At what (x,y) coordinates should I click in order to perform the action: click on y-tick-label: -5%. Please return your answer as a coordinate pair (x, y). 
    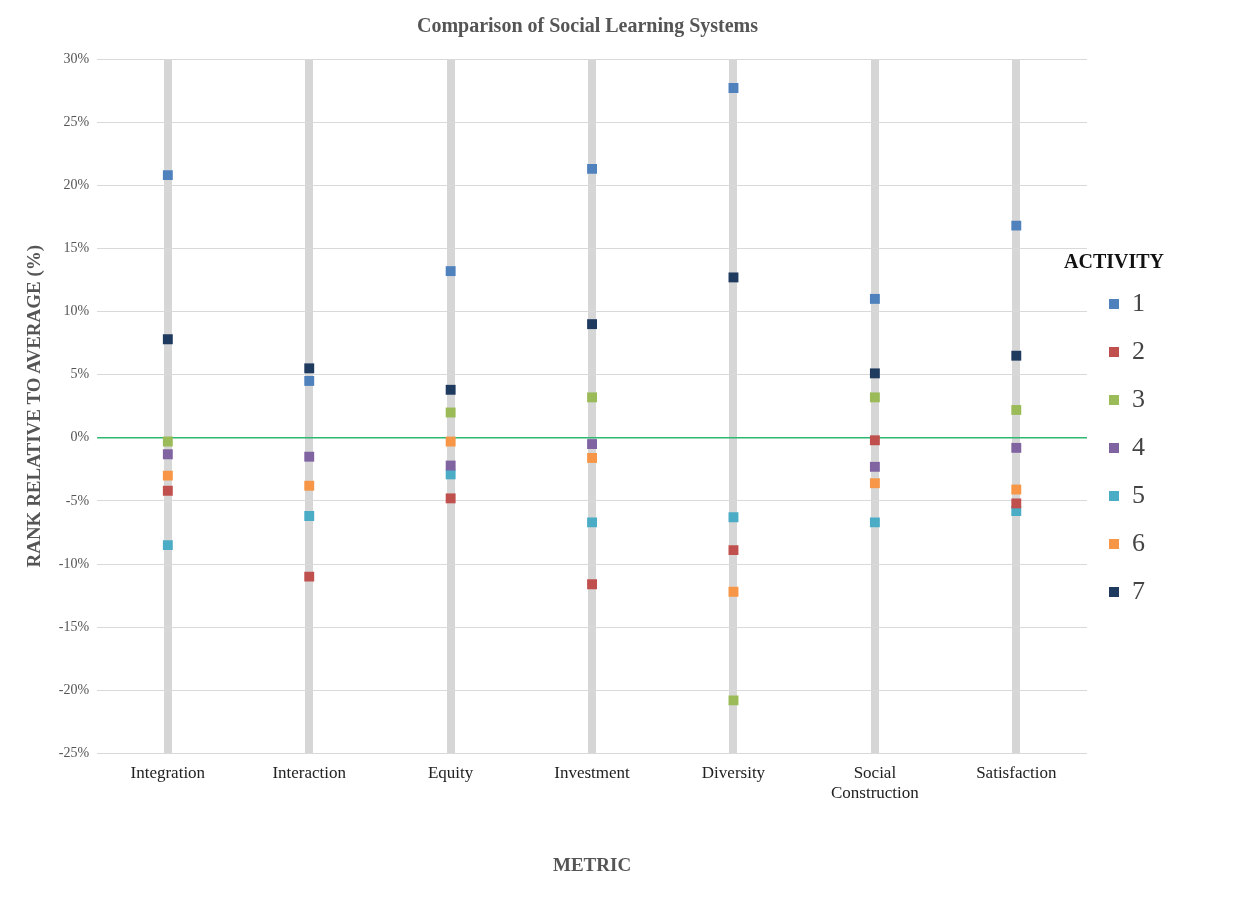
    Looking at the image, I should click on (77, 500).